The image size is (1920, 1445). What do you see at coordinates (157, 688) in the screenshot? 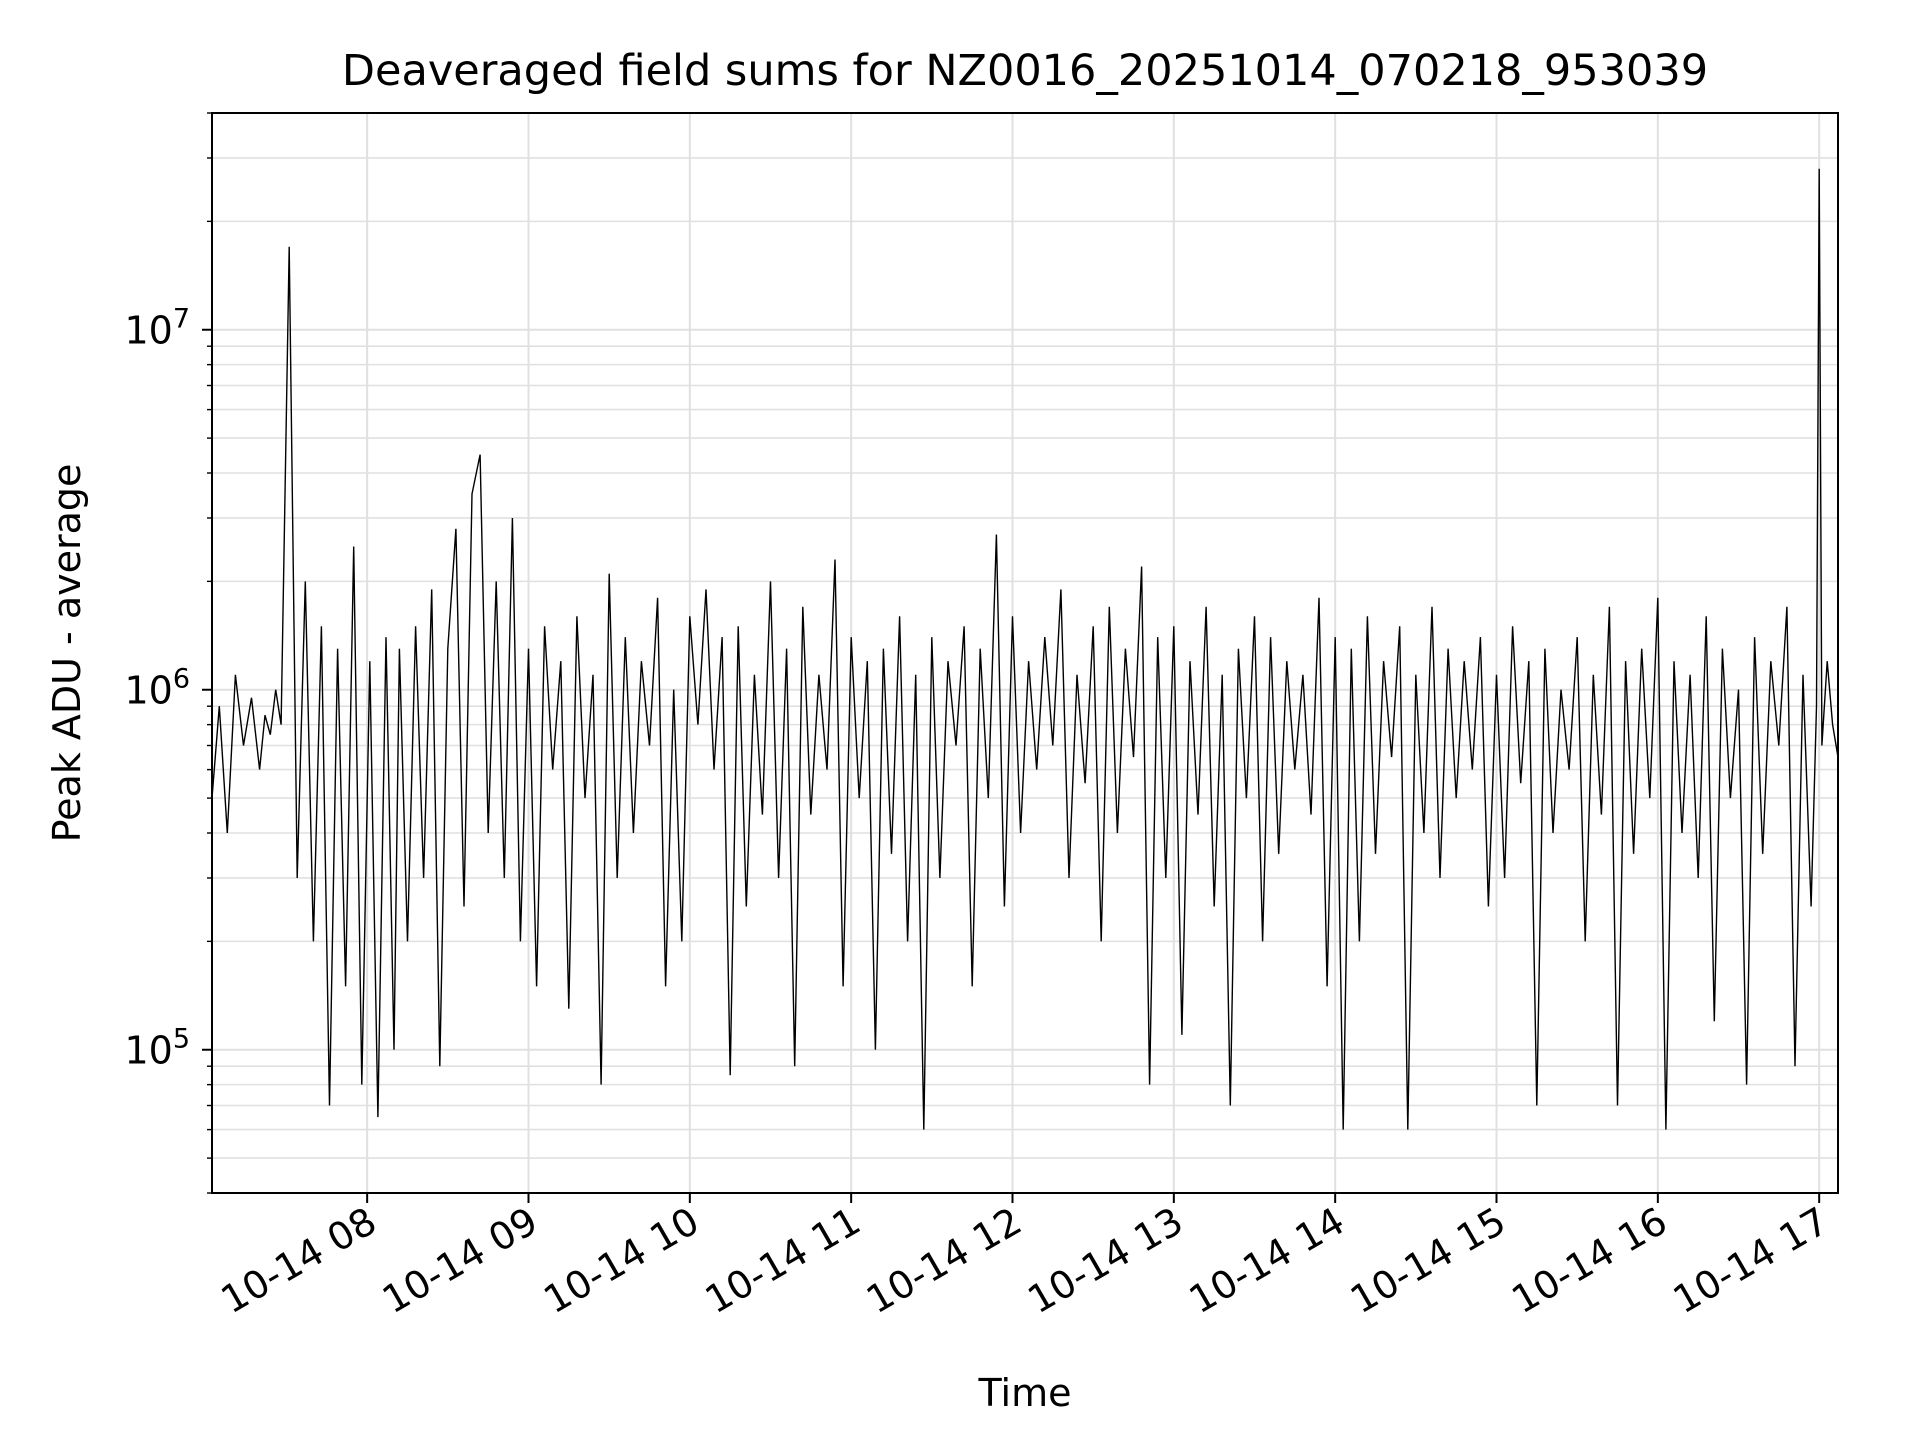
I see `y-tick-label: 106` at bounding box center [157, 688].